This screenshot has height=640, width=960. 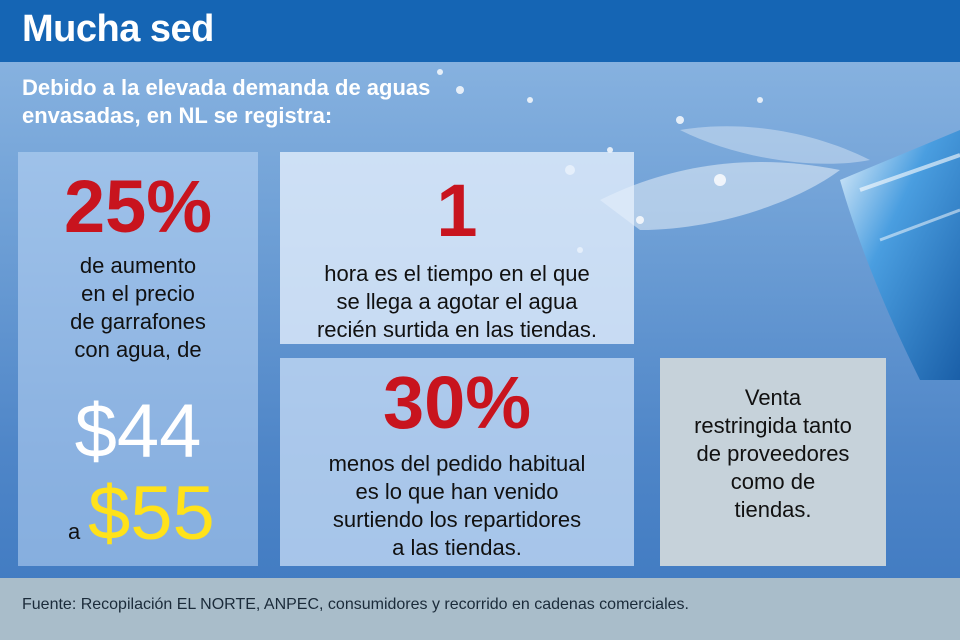 What do you see at coordinates (457, 273) in the screenshot?
I see `hours-desc-line: hora es el tiempo en el que` at bounding box center [457, 273].